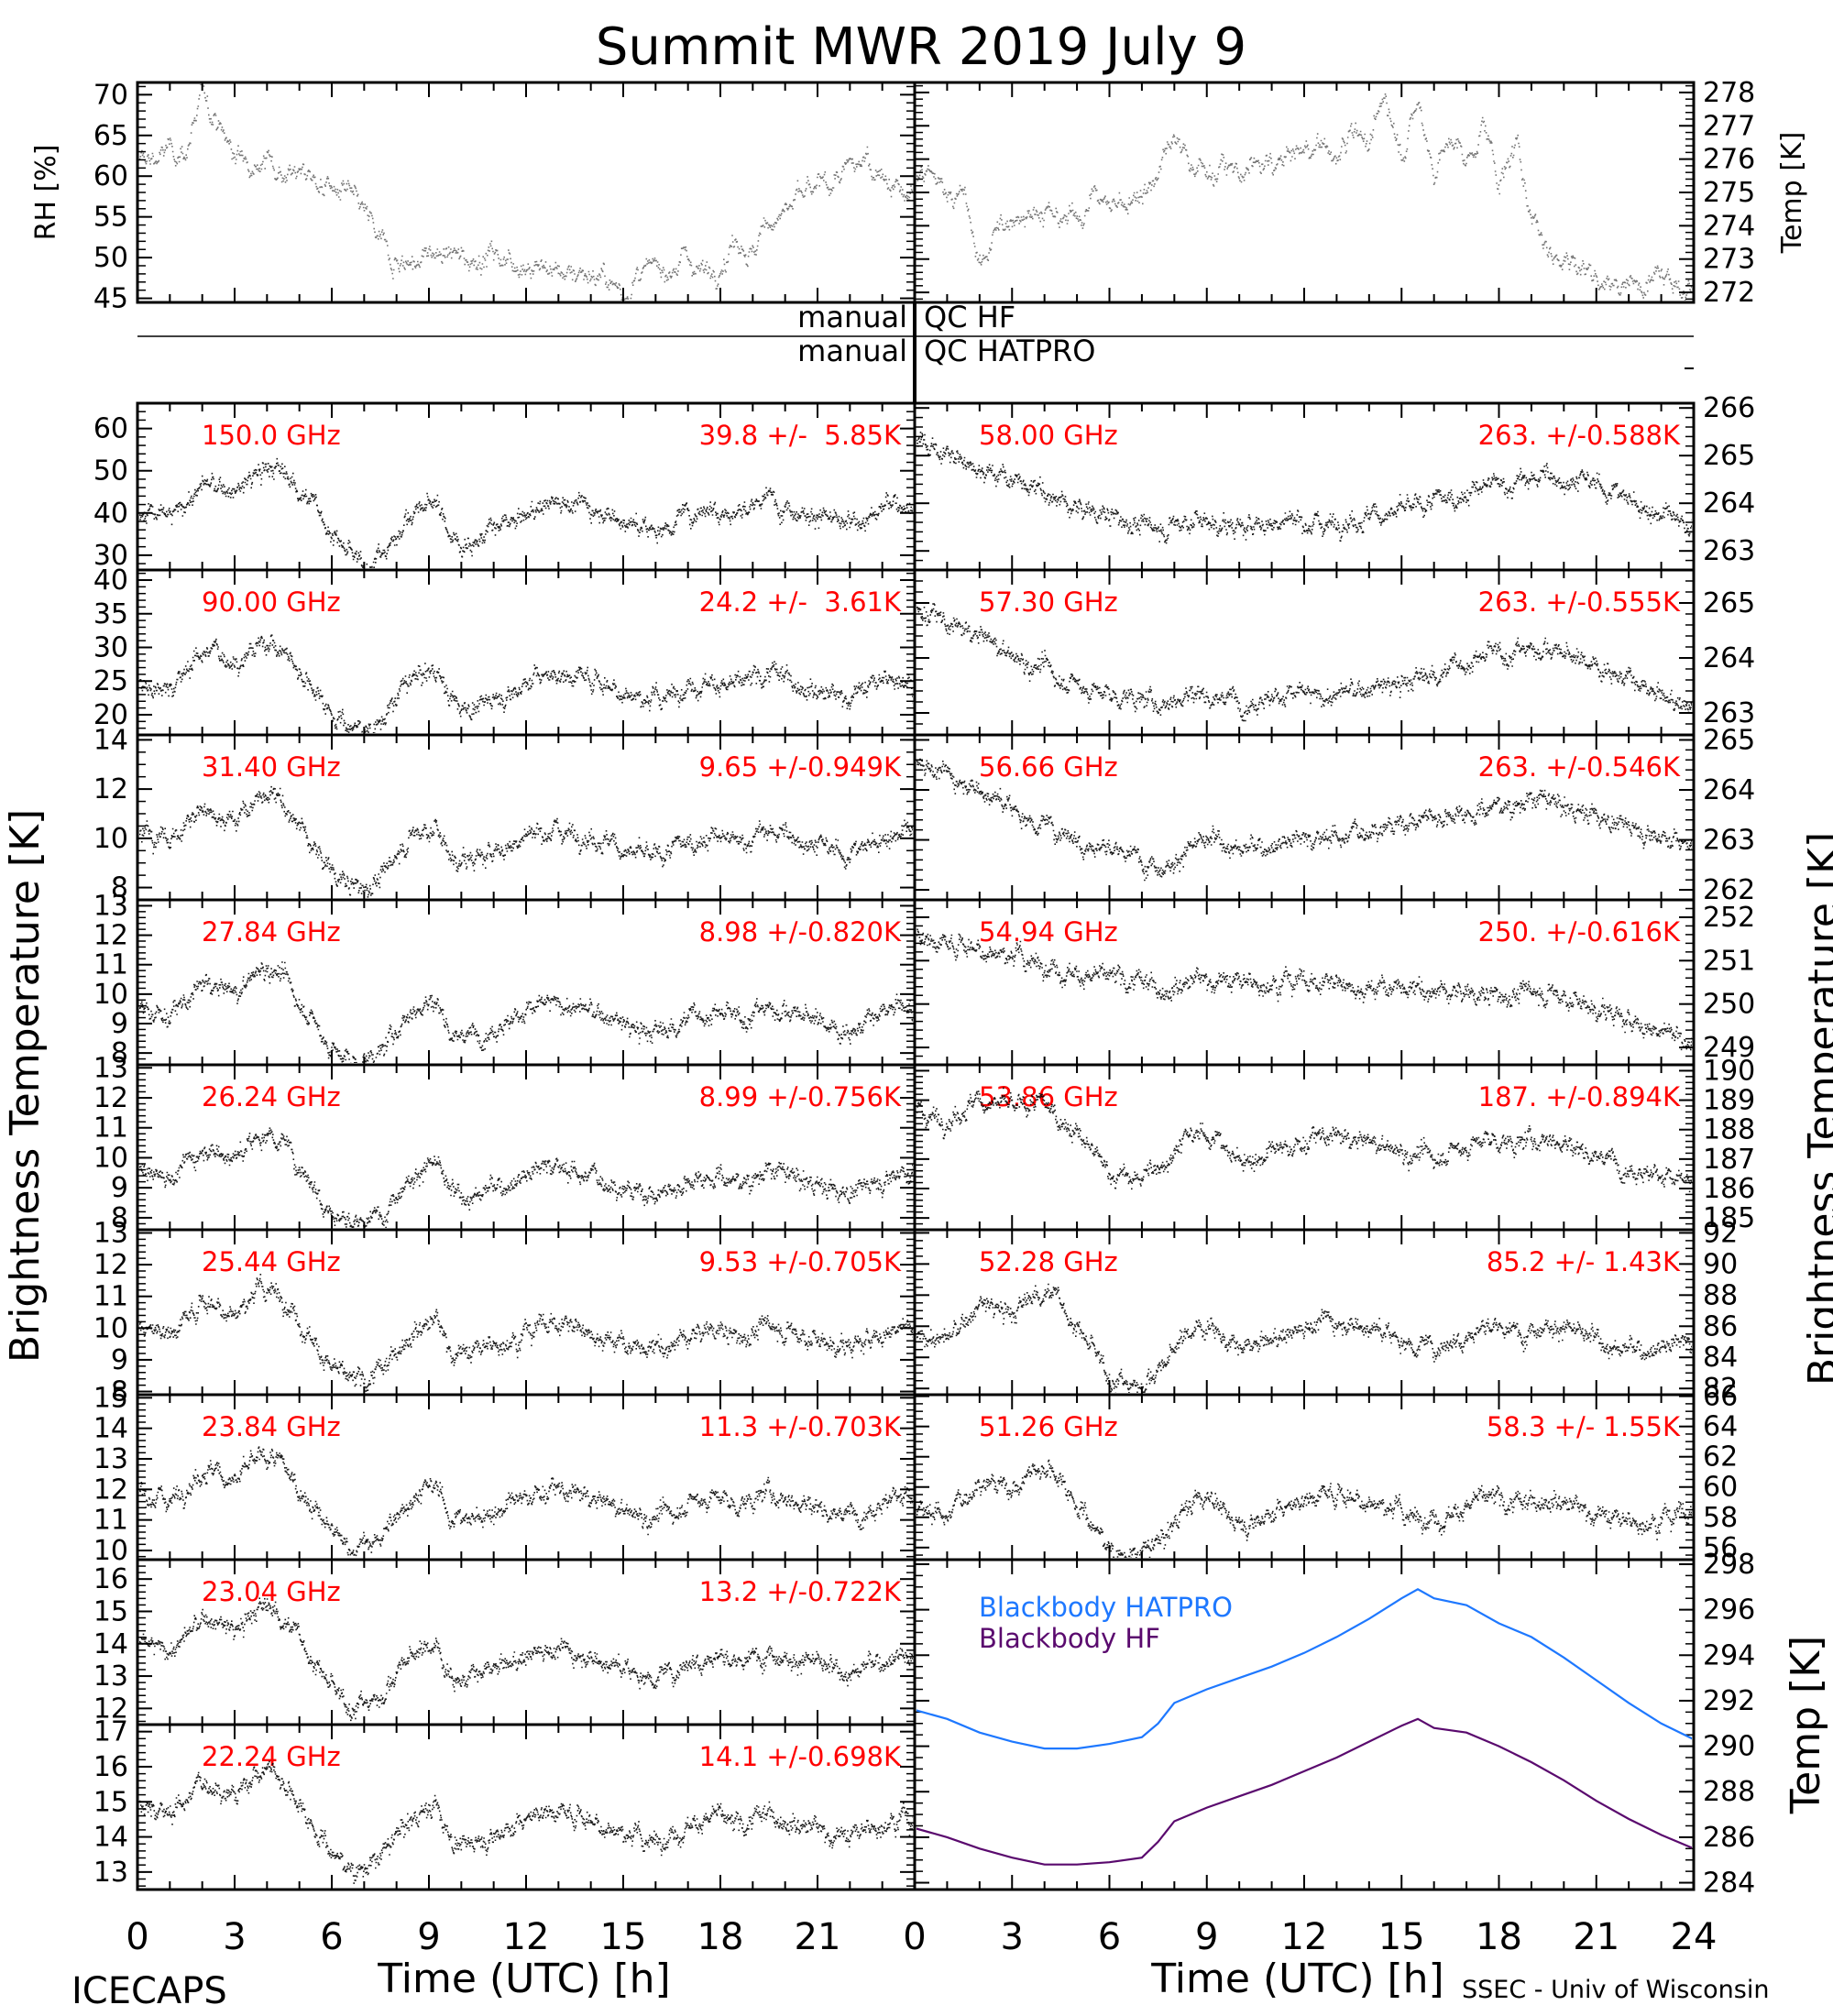  I want to click on y-tick-label: 262, so click(1729, 890).